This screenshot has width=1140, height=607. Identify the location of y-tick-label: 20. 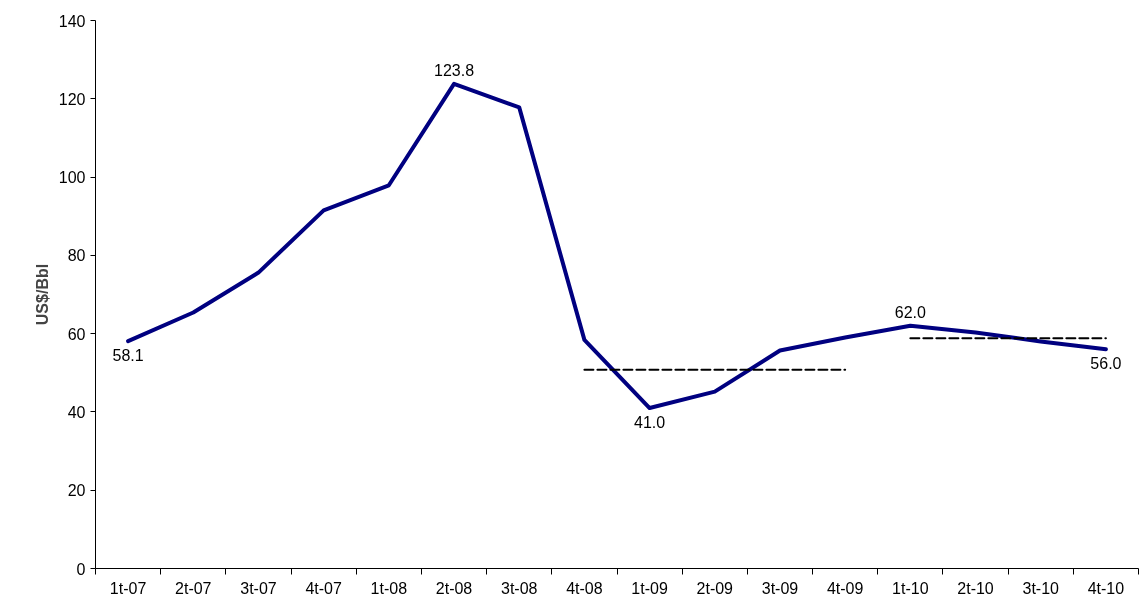
(76, 491).